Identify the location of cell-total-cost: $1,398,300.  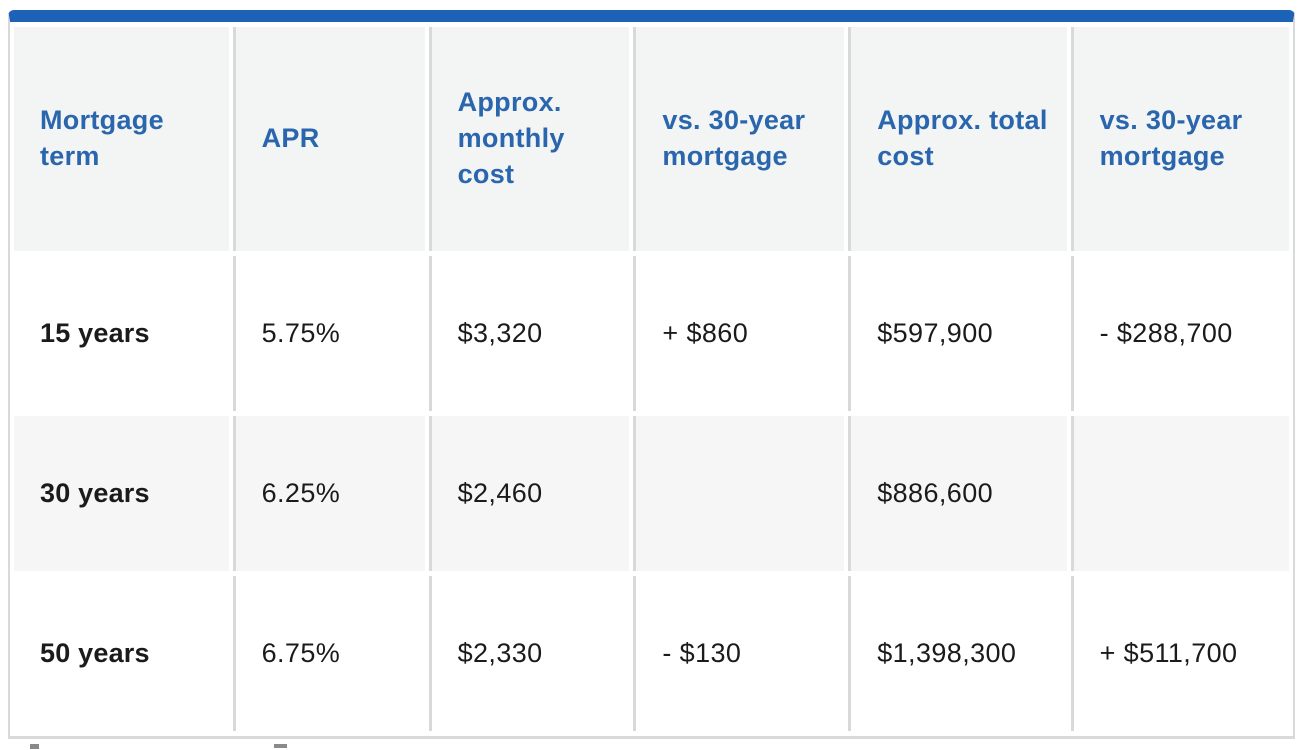
(957, 653).